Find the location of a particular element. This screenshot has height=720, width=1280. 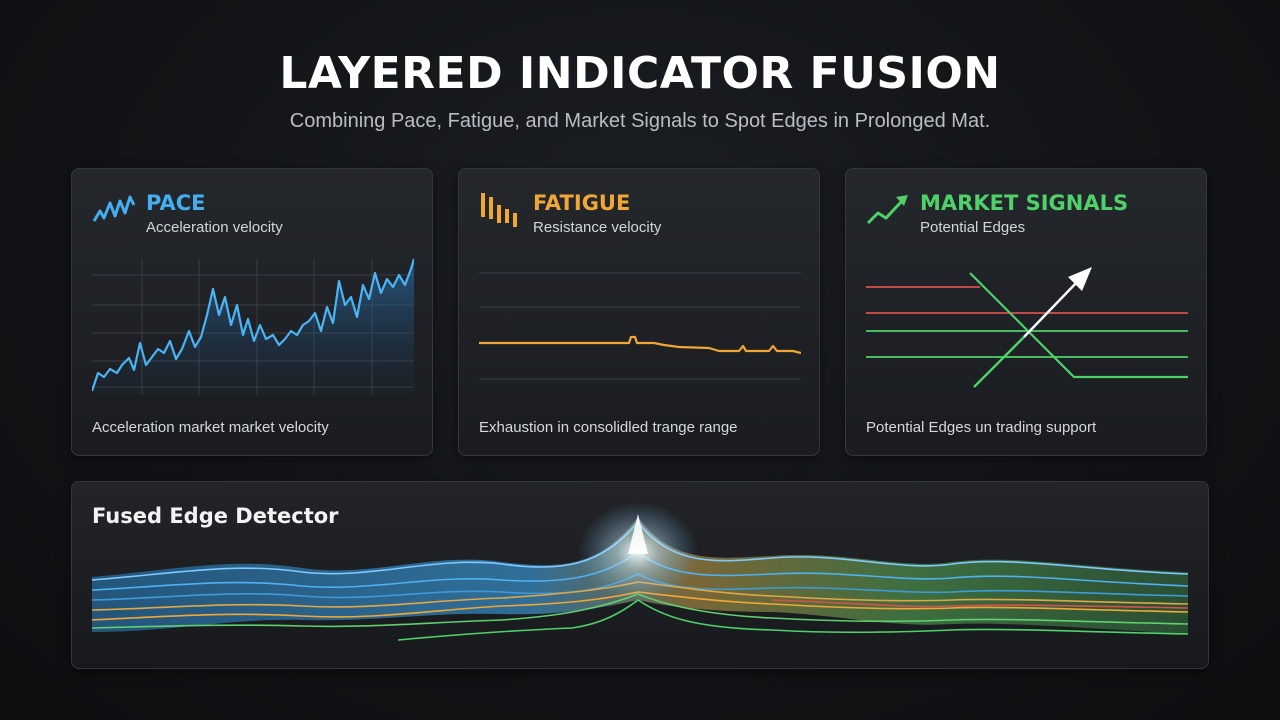

pace-chart is located at coordinates (253, 326).